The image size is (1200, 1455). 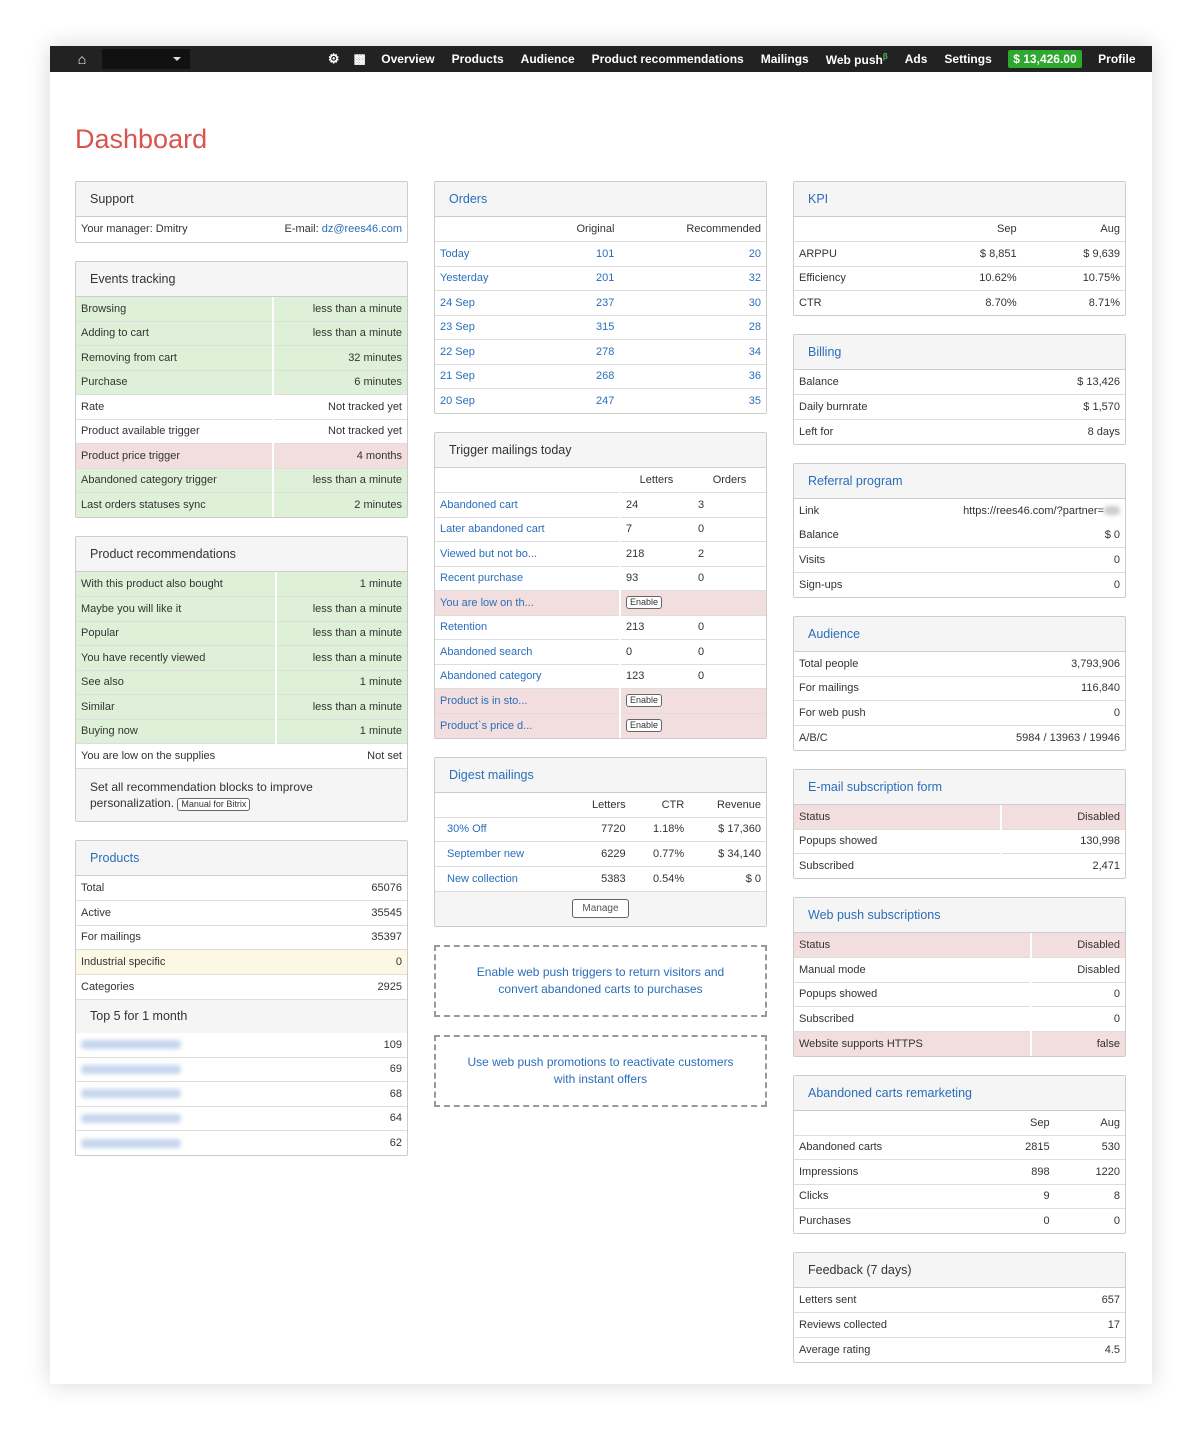 I want to click on shop-select, so click(x=146, y=59).